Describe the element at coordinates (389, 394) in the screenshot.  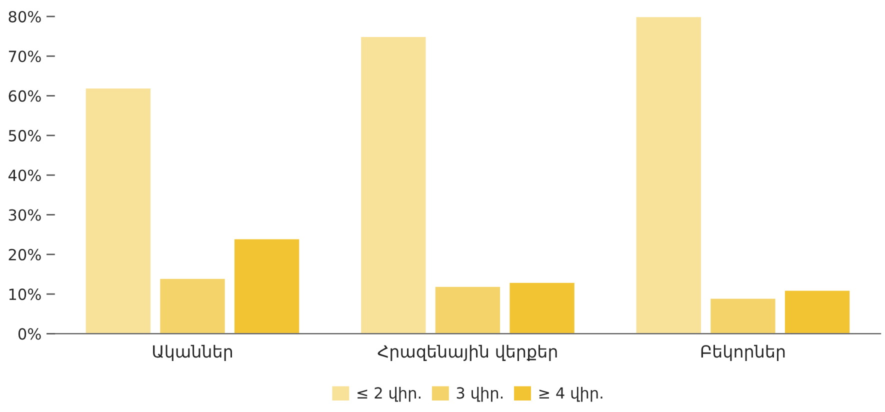
I see `legend-label: ≤ 2 վիր.` at that location.